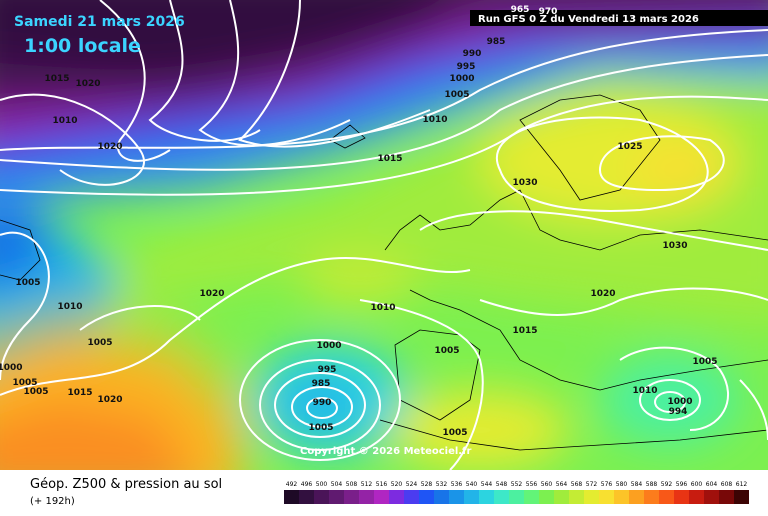 The width and height of the screenshot is (768, 516). What do you see at coordinates (82, 46) in the screenshot?
I see `forecast-time: 1:00 locale` at bounding box center [82, 46].